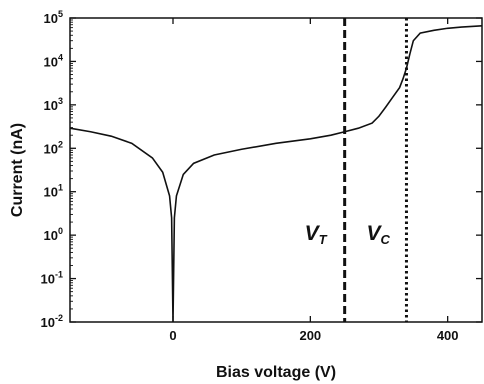  I want to click on y-tick-label: 10⁻¹, so click(52, 278).